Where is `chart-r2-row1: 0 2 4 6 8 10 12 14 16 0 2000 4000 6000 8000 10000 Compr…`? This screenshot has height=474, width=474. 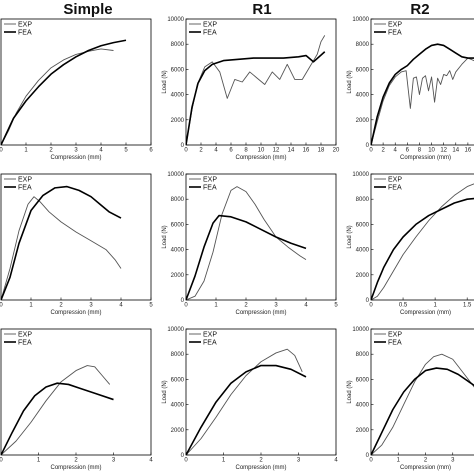
chart-r2-row1: 0 2 4 6 8 10 12 14 16 0 2000 4000 6000 8000 10000 Compr… is located at coordinates (410, 89).